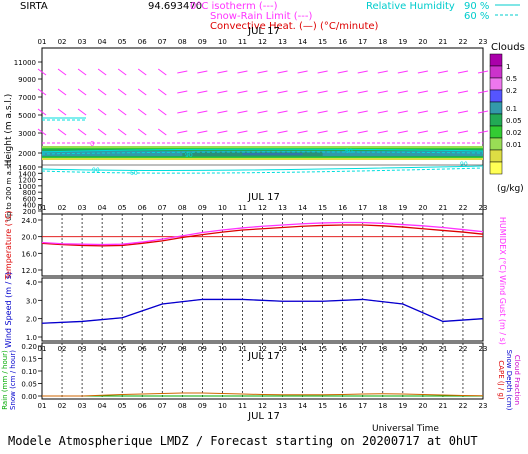  Describe the element at coordinates (242, 406) in the screenshot. I see `hour-label: 11` at that location.